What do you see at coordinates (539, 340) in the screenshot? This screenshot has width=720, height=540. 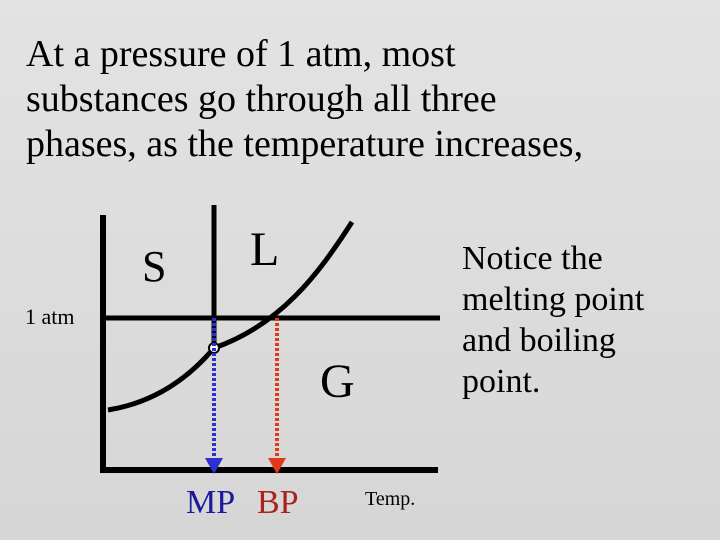 I see `note-line-3: and boiling` at bounding box center [539, 340].